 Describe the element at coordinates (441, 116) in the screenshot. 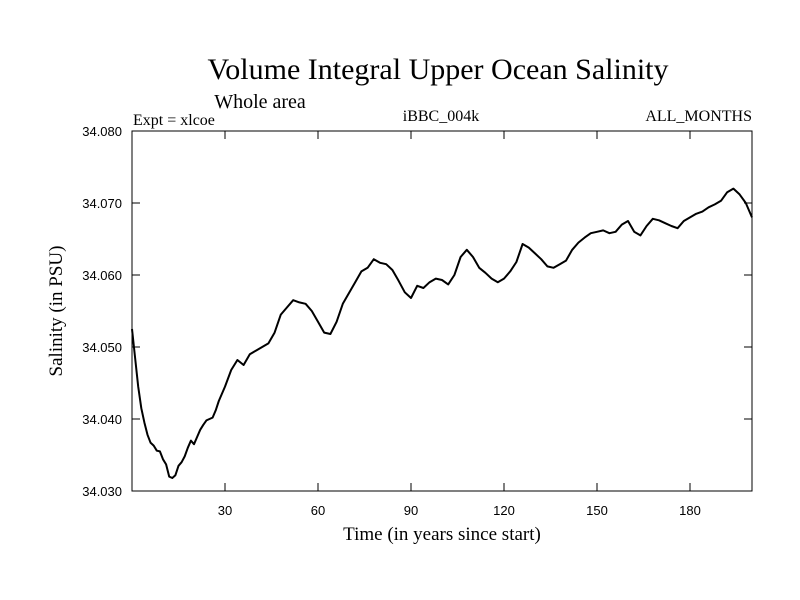

I see `run-label: iBBC_004k` at that location.